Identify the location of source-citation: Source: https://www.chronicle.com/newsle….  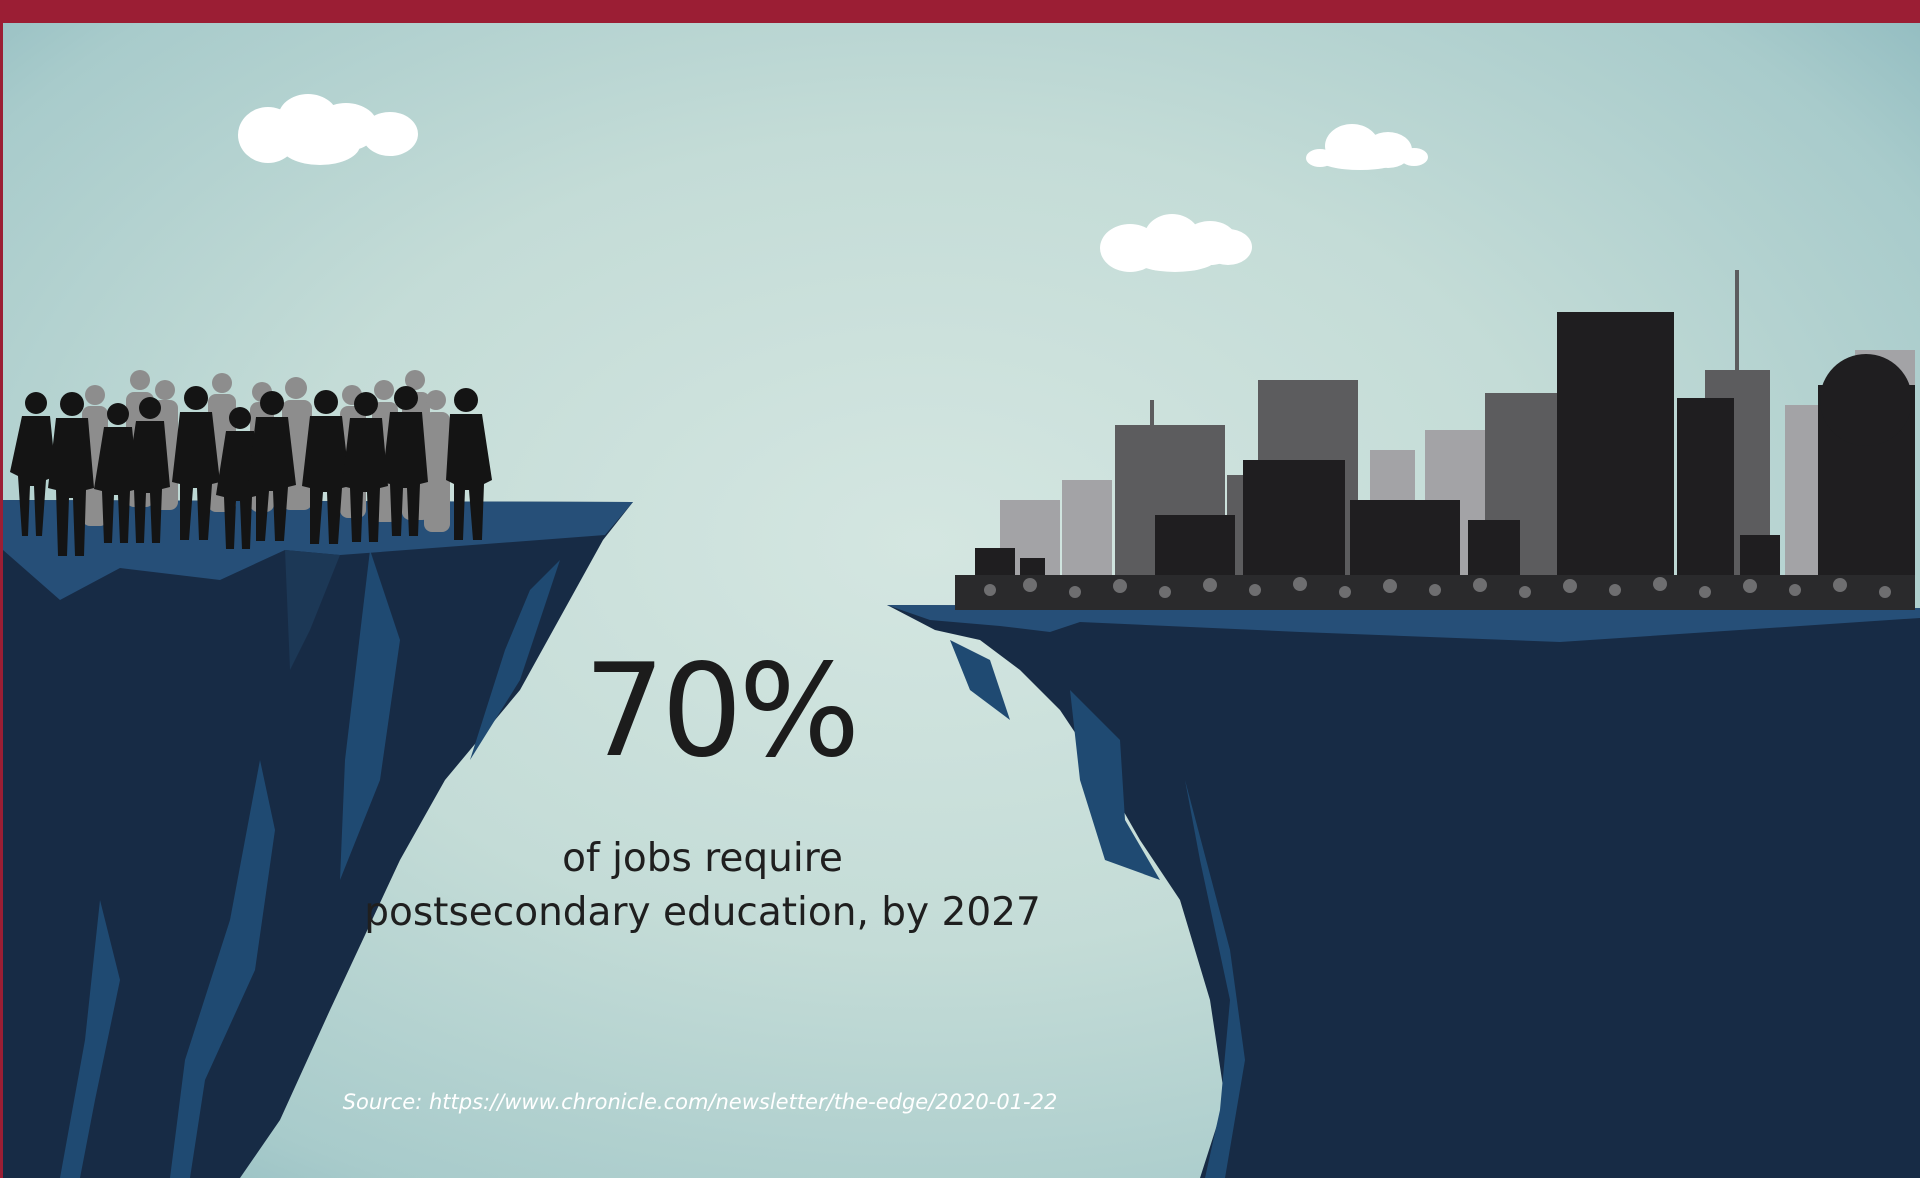
(700, 1102).